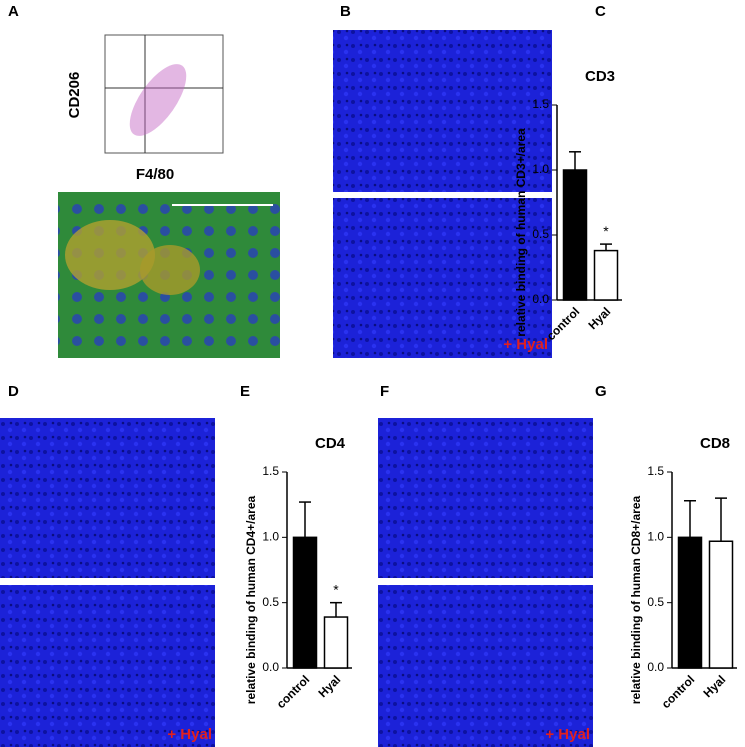  Describe the element at coordinates (251, 599) in the screenshot. I see `y-axis-label: relative binding of human CD4+/area` at that location.